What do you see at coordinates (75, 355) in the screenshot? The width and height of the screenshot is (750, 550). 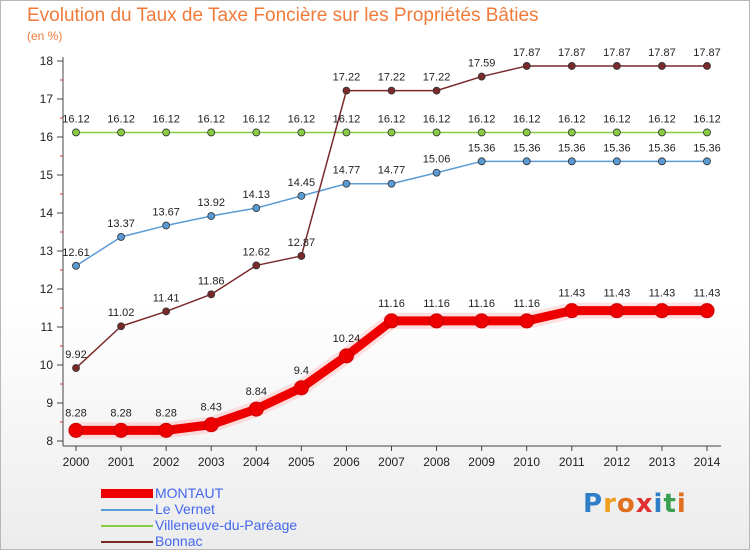 I see `data-label: 9.92` at bounding box center [75, 355].